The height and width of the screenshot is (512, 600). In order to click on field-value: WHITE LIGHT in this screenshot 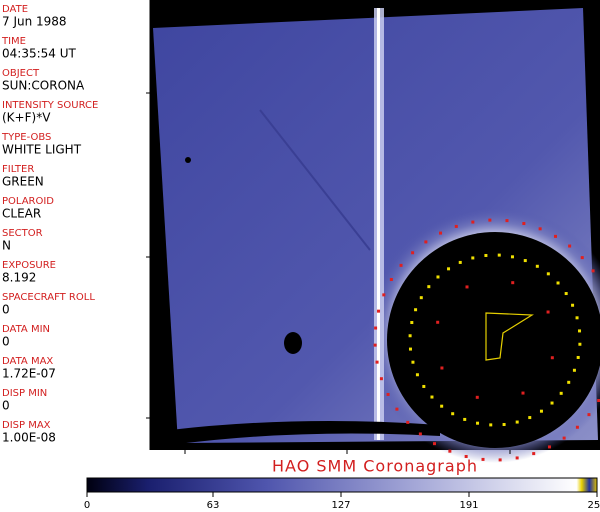, I will do `click(42, 150)`.